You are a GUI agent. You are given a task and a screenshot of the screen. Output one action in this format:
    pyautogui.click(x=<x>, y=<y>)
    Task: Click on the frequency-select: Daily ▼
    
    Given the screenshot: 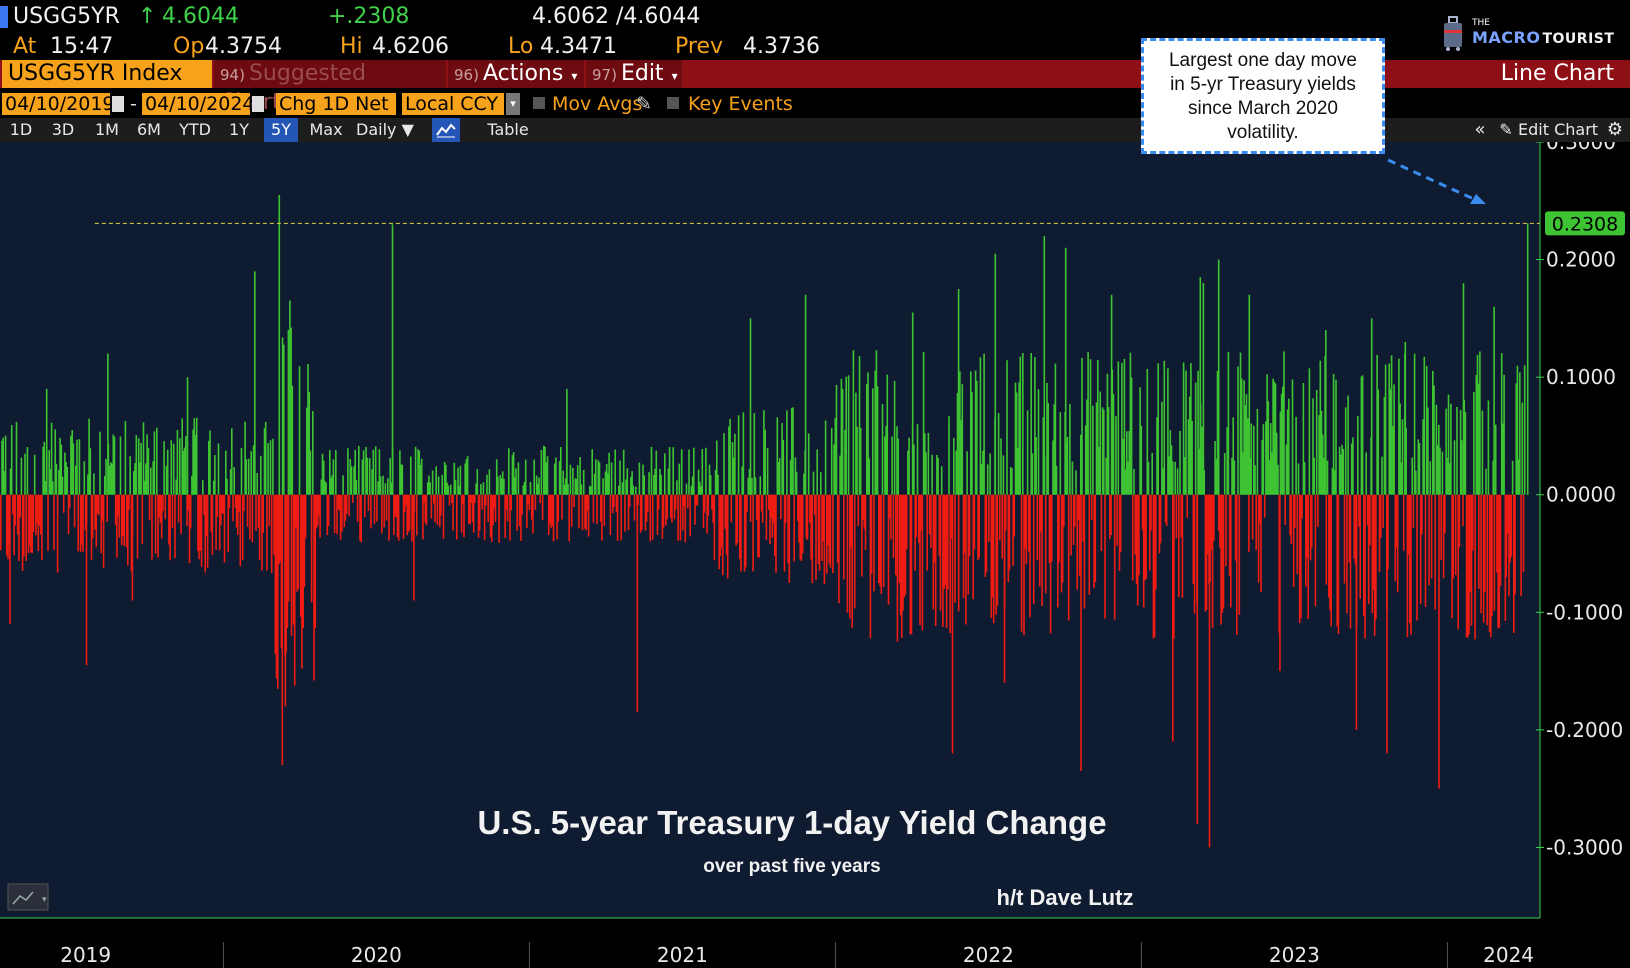 What is the action you would take?
    pyautogui.click(x=387, y=130)
    